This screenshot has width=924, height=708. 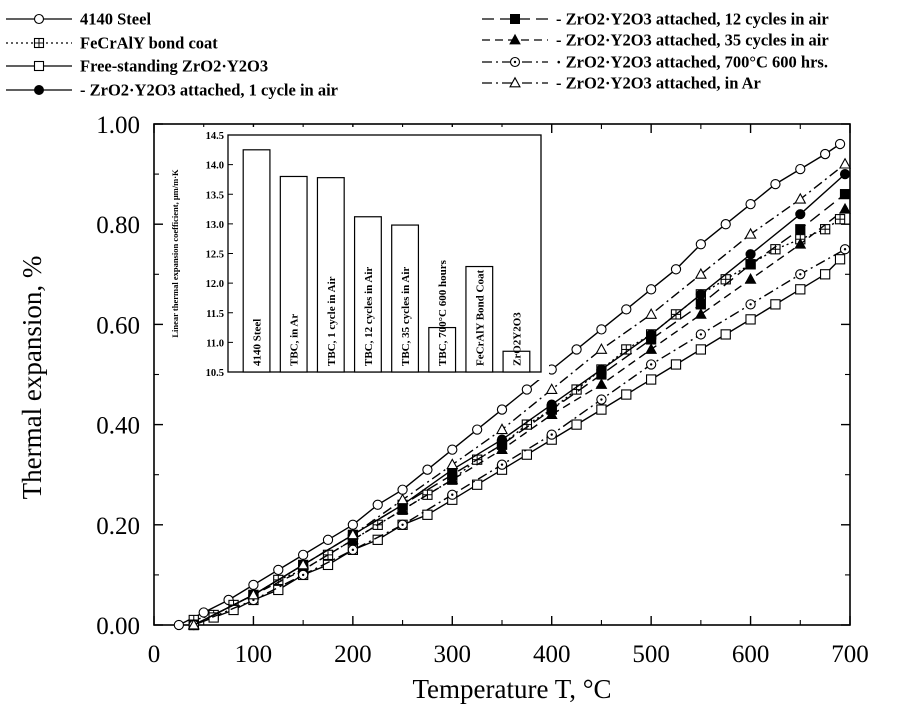 I want to click on inset-bar-label: TBC, in Ar, so click(x=295, y=340).